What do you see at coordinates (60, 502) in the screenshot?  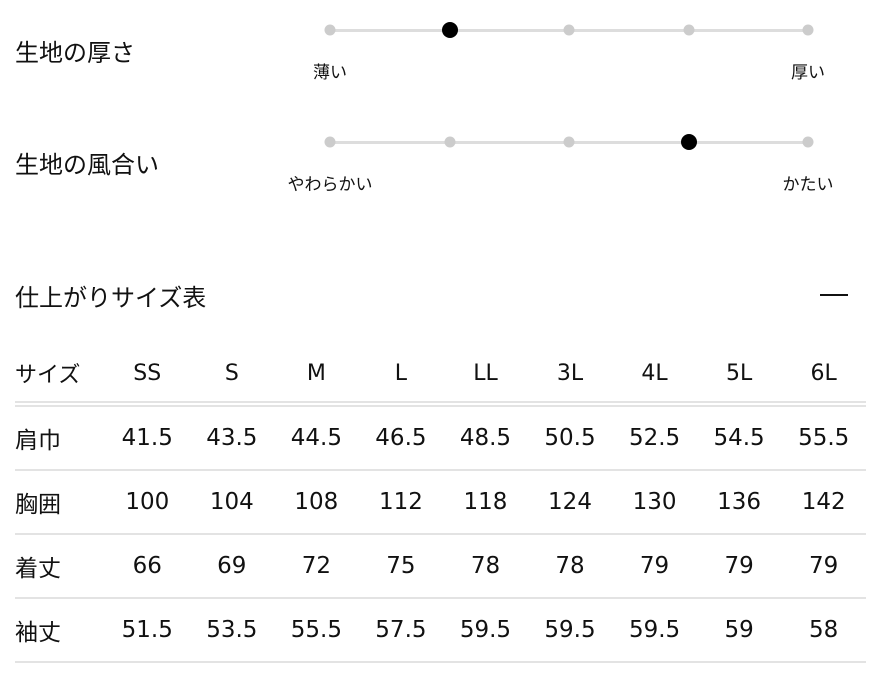 I see `row-label: 胸囲` at bounding box center [60, 502].